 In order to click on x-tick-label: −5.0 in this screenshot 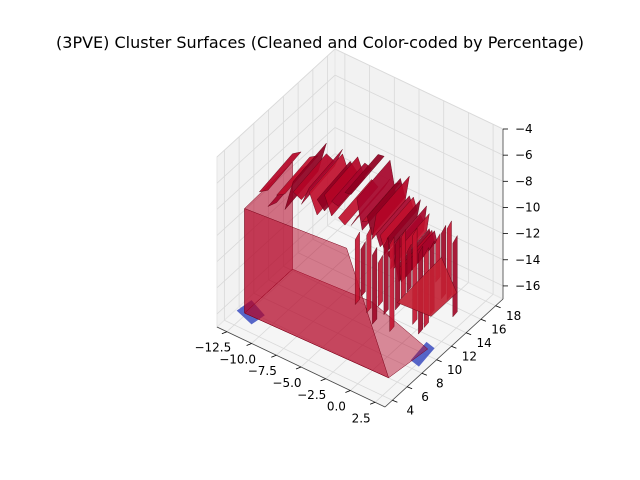, I will do `click(286, 383)`.